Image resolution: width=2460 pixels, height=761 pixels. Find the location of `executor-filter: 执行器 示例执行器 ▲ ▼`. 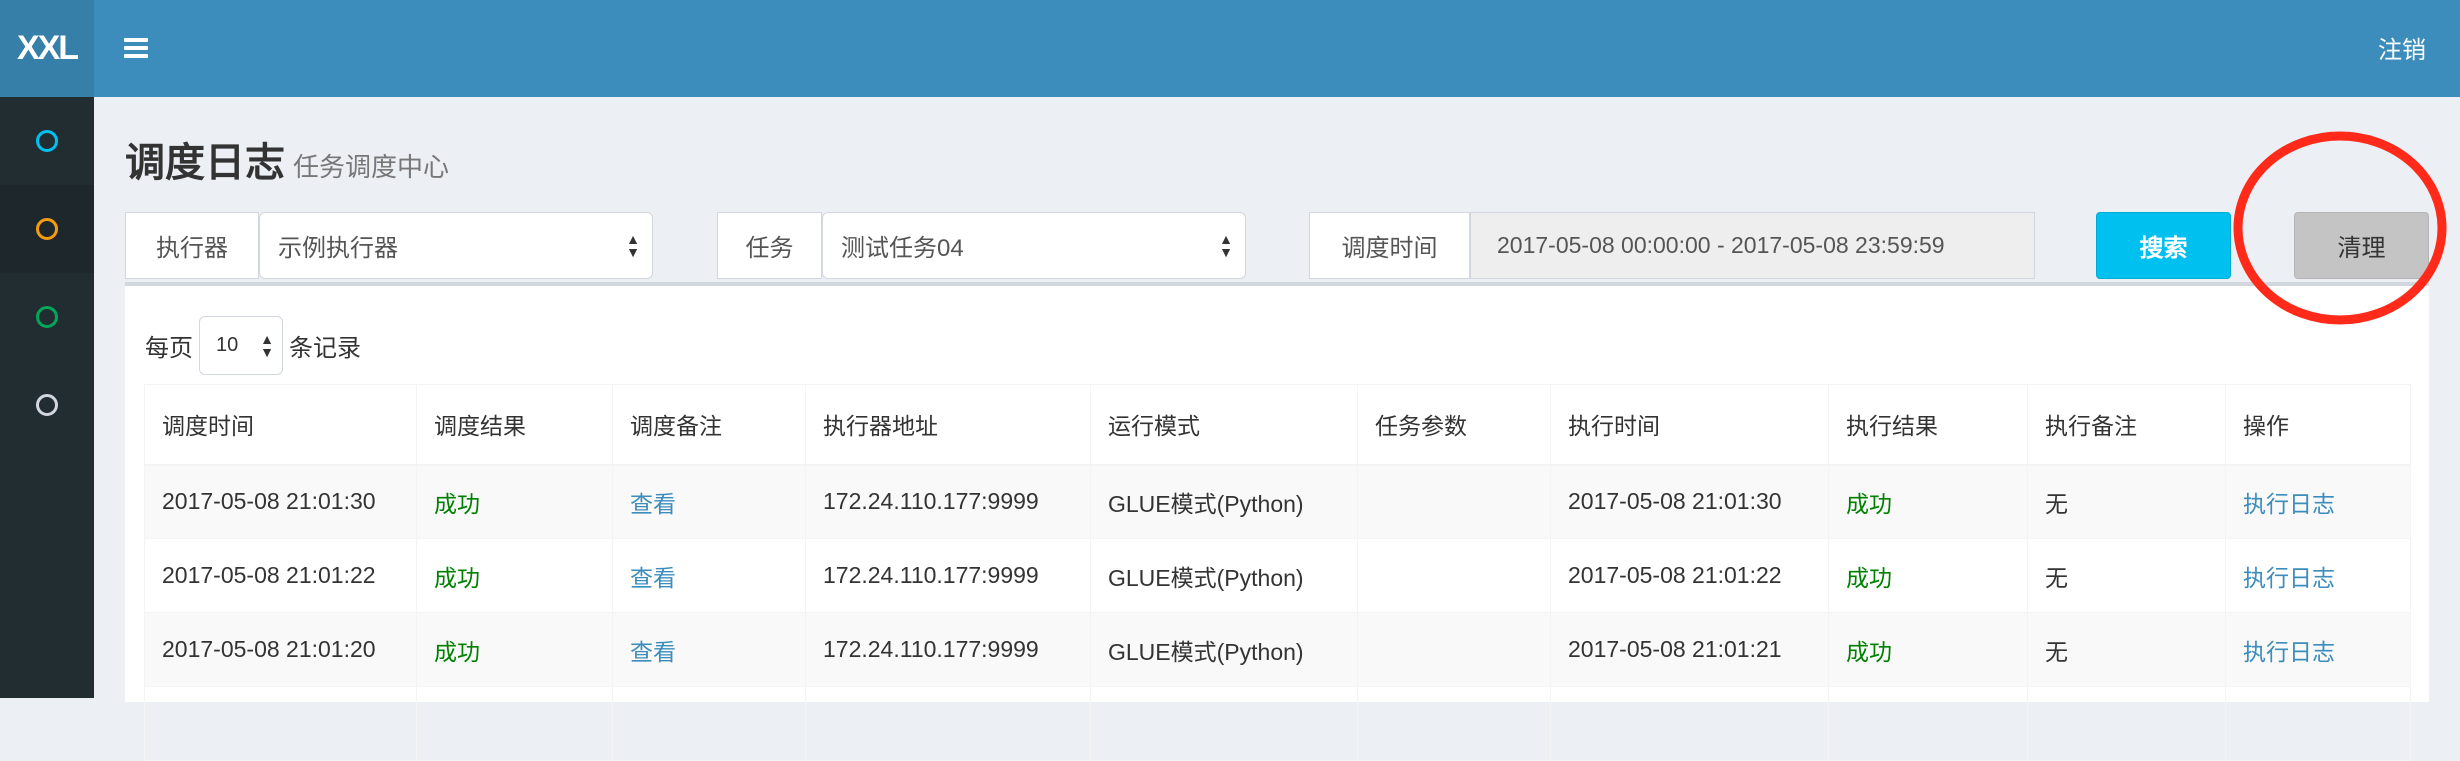

executor-filter: 执行器 示例执行器 ▲ ▼ is located at coordinates (389, 245).